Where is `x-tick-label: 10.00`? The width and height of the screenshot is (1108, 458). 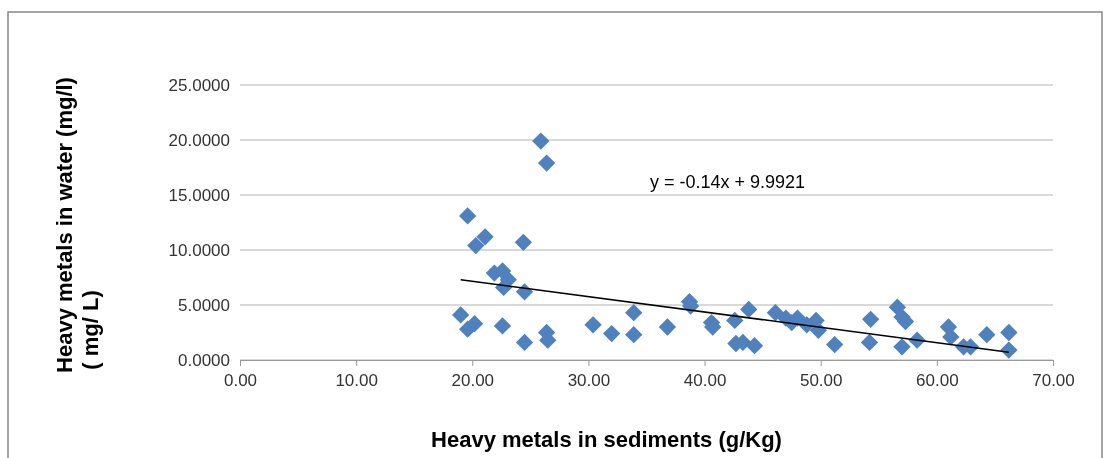
x-tick-label: 10.00 is located at coordinates (356, 381).